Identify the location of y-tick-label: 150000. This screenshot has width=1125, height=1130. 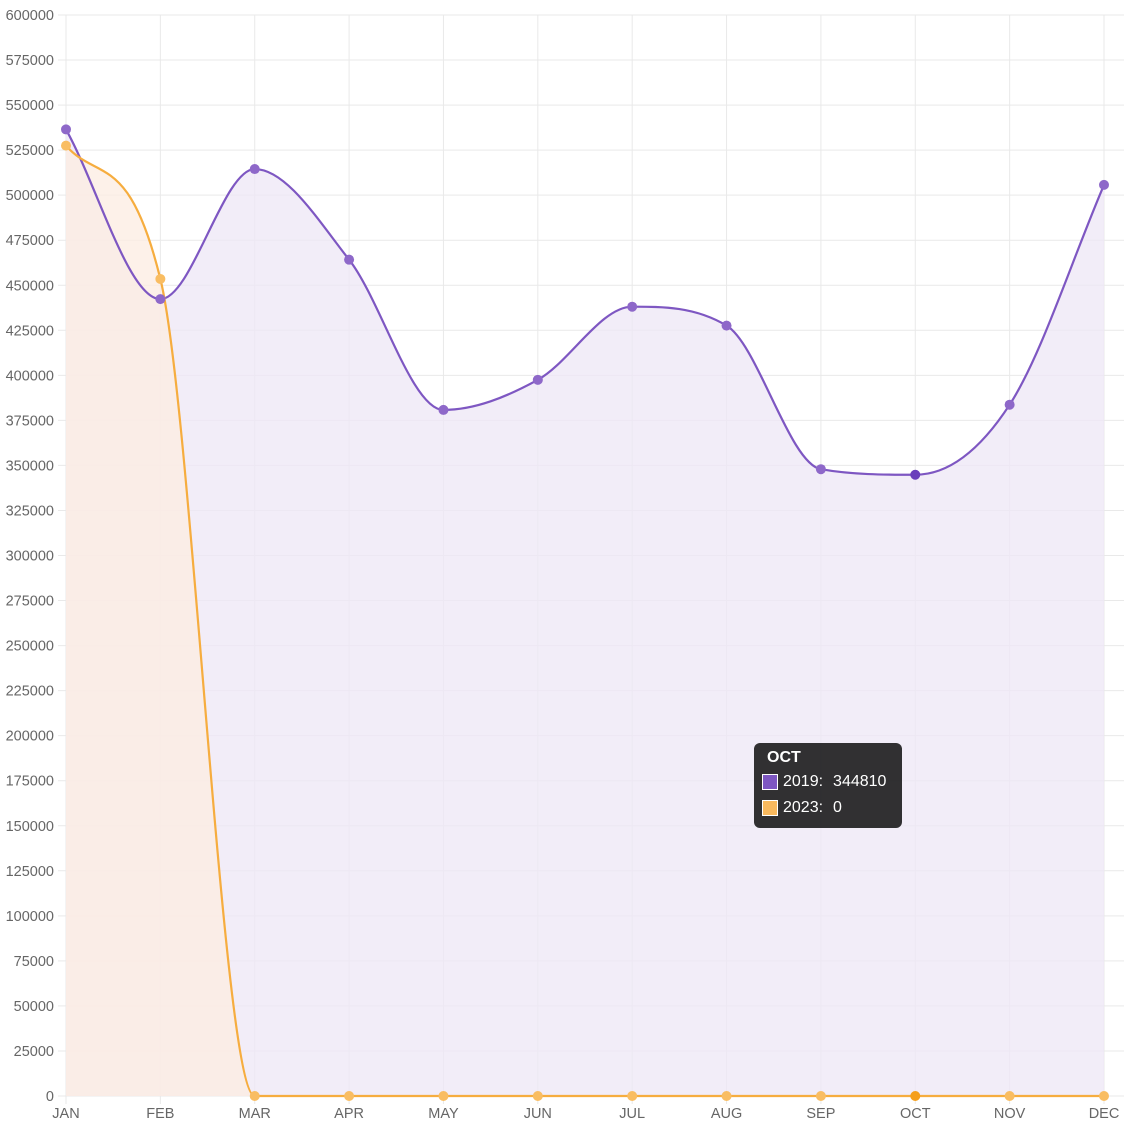
(30, 827).